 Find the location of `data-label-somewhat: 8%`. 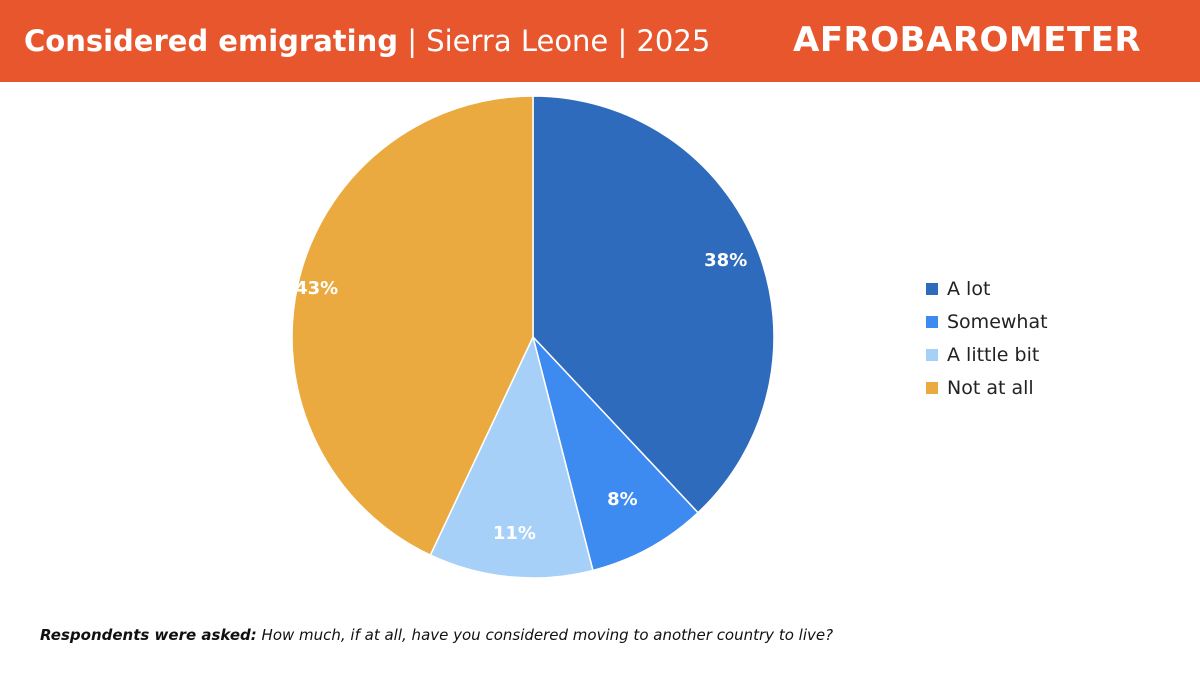

data-label-somewhat: 8% is located at coordinates (622, 499).